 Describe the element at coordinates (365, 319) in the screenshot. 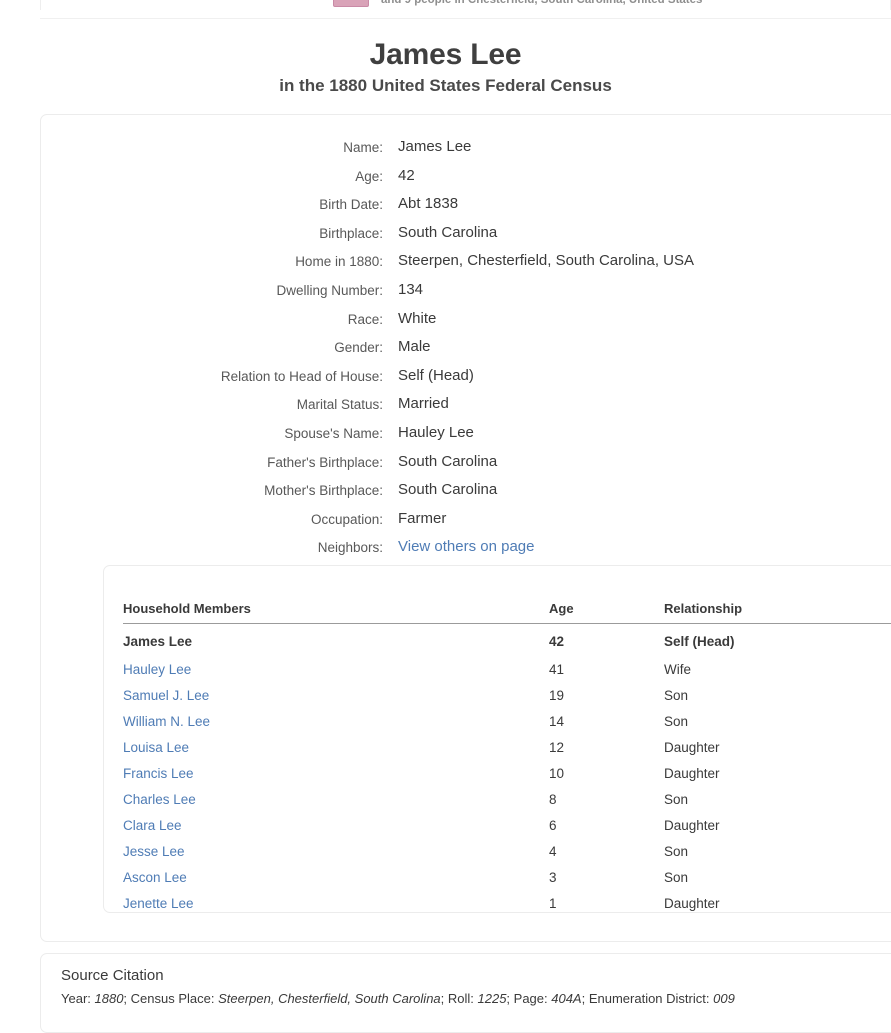

I see `detail-label: Race:` at that location.